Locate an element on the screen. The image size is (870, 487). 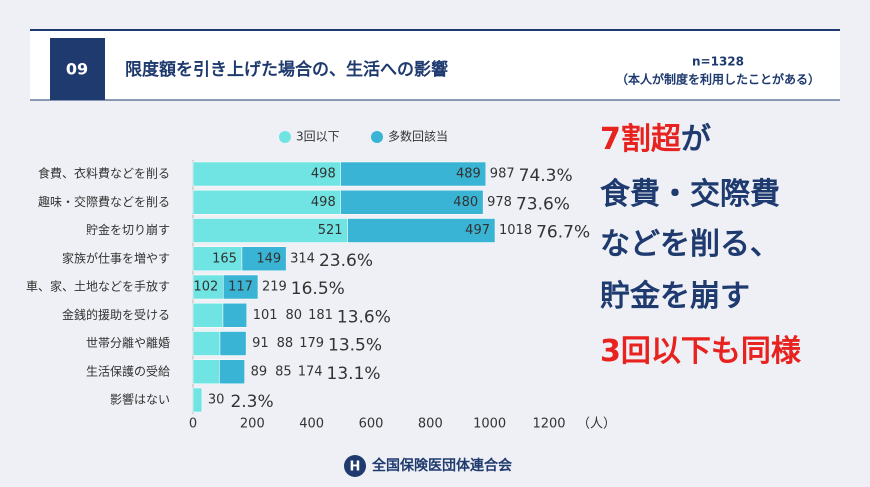
segment-label: 101 is located at coordinates (265, 315).